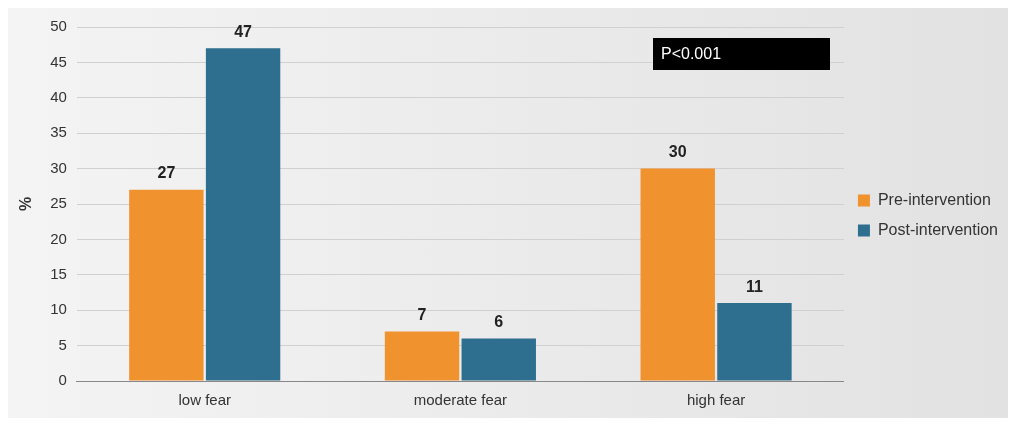 The height and width of the screenshot is (427, 1018). Describe the element at coordinates (204, 400) in the screenshot. I see `x-tick-label: low fear` at that location.